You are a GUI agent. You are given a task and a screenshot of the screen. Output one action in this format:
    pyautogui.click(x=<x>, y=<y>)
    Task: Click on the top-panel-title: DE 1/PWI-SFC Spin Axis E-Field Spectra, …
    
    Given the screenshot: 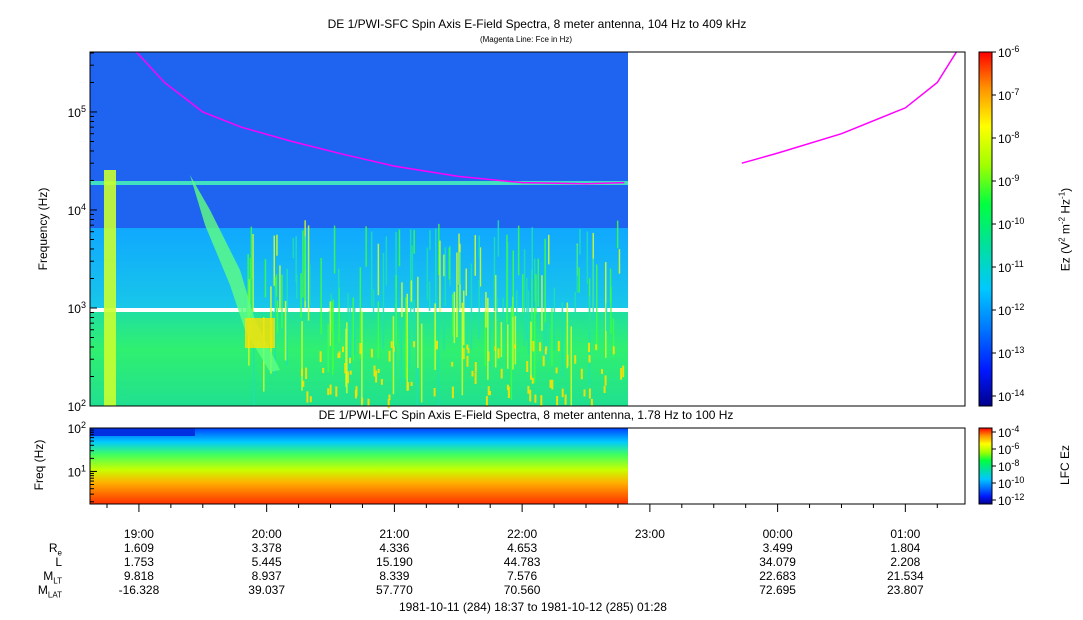 What is the action you would take?
    pyautogui.click(x=537, y=24)
    